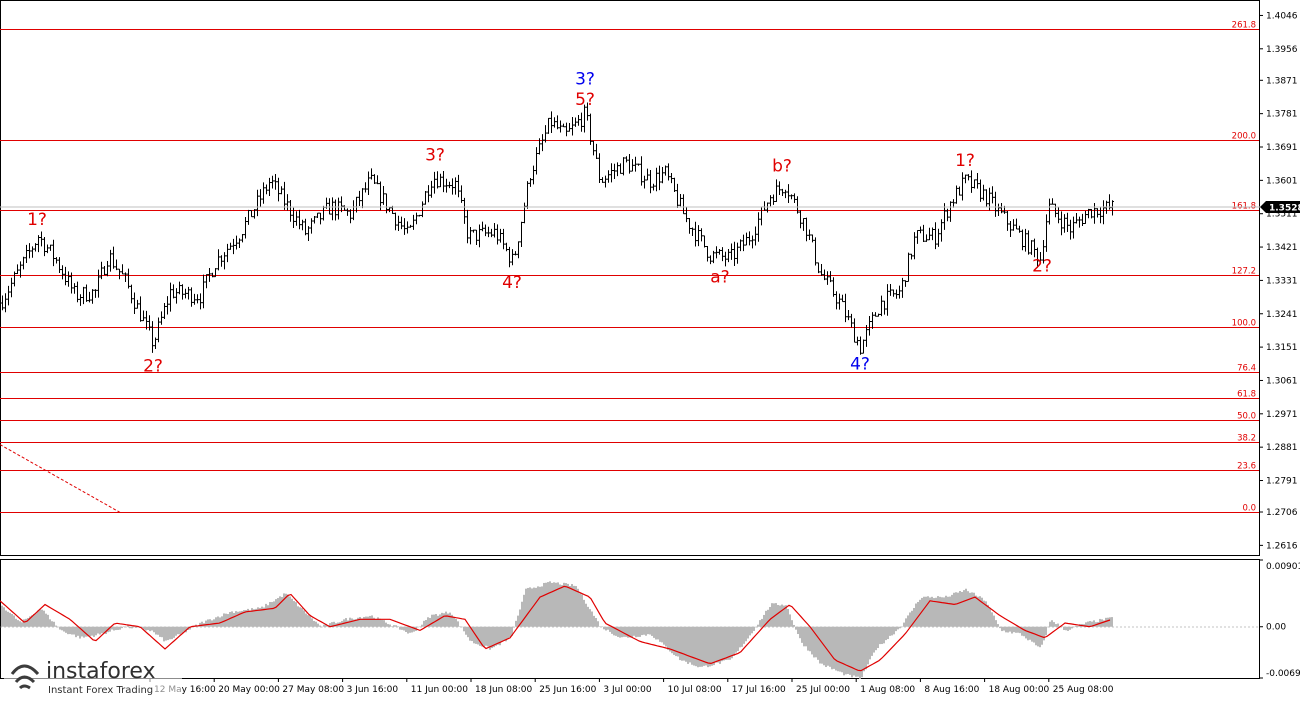 This screenshot has width=1300, height=702. I want to click on logo-icon, so click(25, 677).